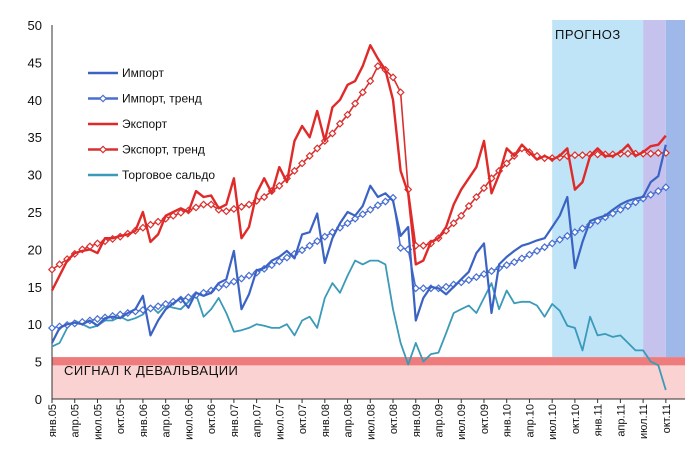 Image resolution: width=700 pixels, height=459 pixels. Describe the element at coordinates (485, 419) in the screenshot. I see `x-tick-label: окт.09` at that location.